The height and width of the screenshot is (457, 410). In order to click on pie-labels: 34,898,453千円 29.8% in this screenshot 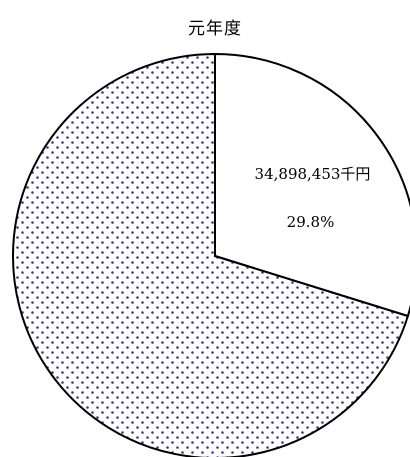, I will do `click(313, 198)`.